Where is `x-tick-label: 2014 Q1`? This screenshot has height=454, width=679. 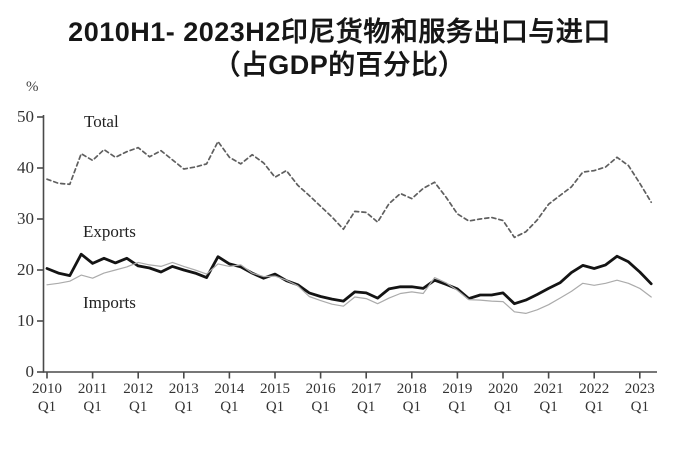
x-tick-label: 2014 Q1 is located at coordinates (229, 398).